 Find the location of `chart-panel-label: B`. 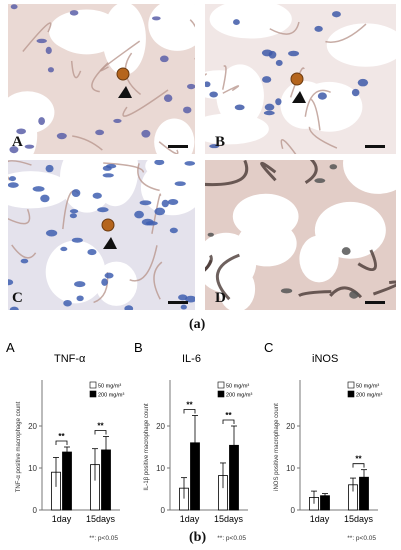

chart-panel-label: B is located at coordinates (138, 347).